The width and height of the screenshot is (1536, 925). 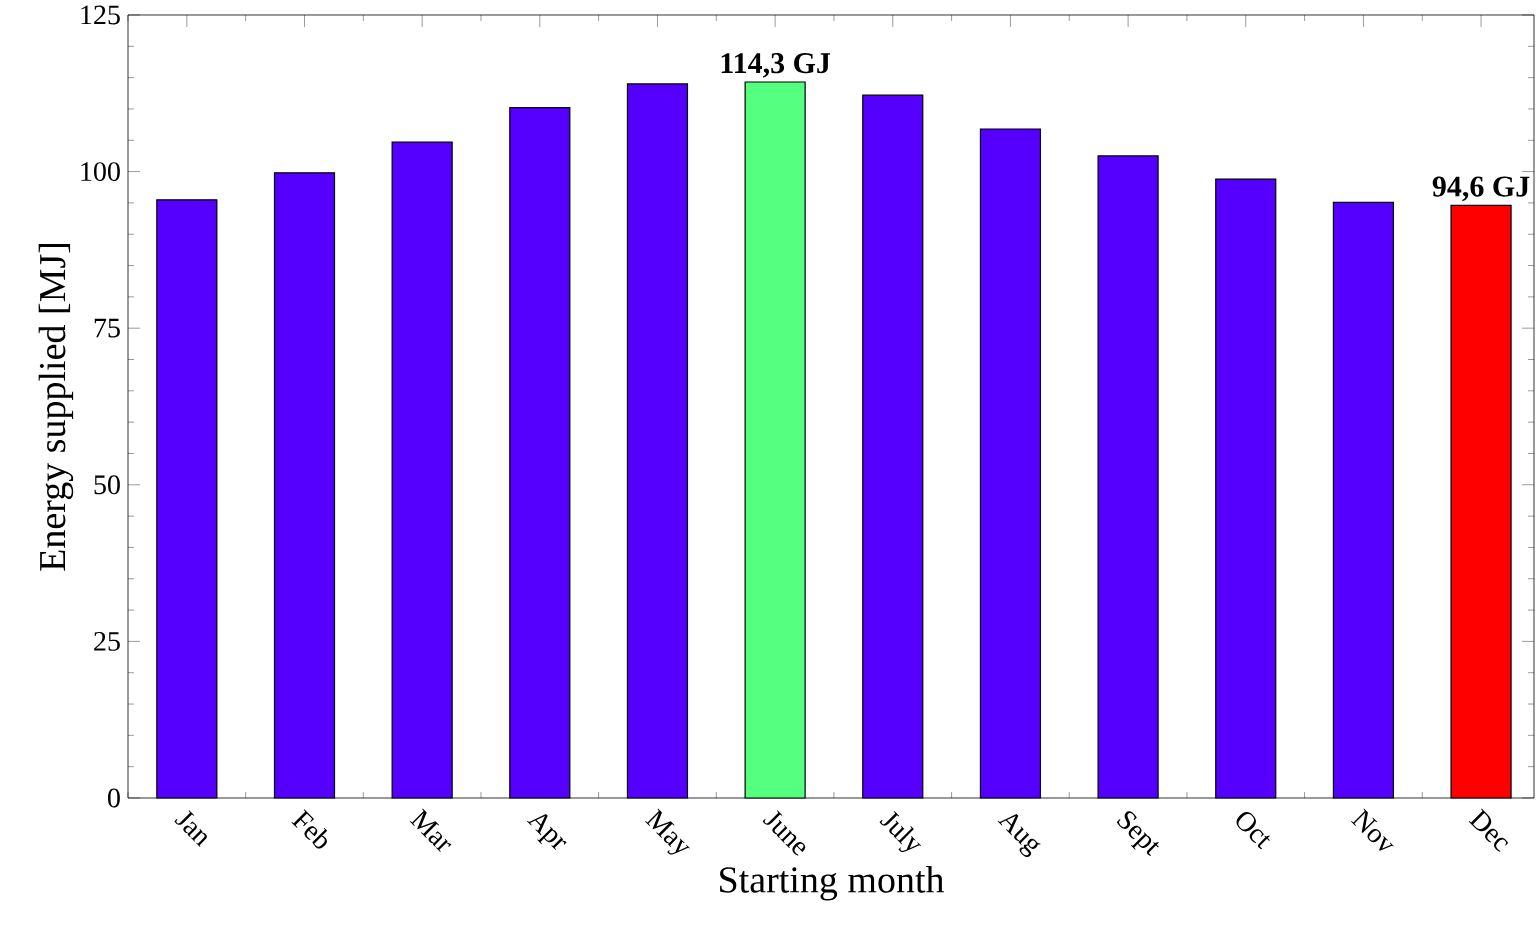 I want to click on y-tick-label: 100, so click(x=100, y=172).